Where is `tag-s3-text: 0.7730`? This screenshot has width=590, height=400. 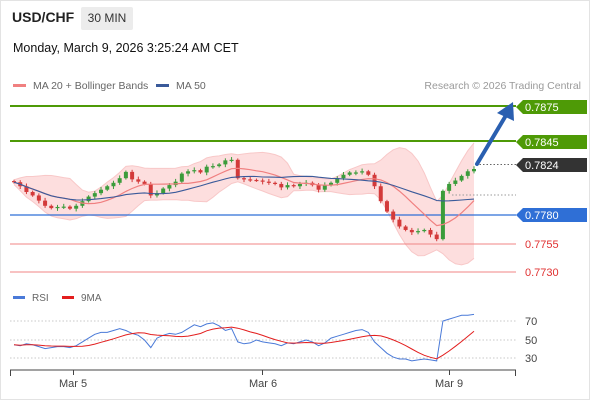
tag-s3-text: 0.7730 is located at coordinates (542, 273).